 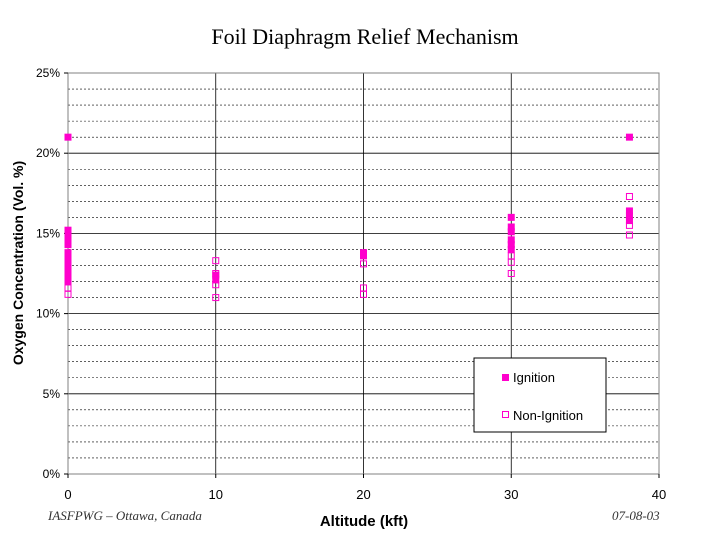 What do you see at coordinates (48, 314) in the screenshot?
I see `y-tick-label: 10%` at bounding box center [48, 314].